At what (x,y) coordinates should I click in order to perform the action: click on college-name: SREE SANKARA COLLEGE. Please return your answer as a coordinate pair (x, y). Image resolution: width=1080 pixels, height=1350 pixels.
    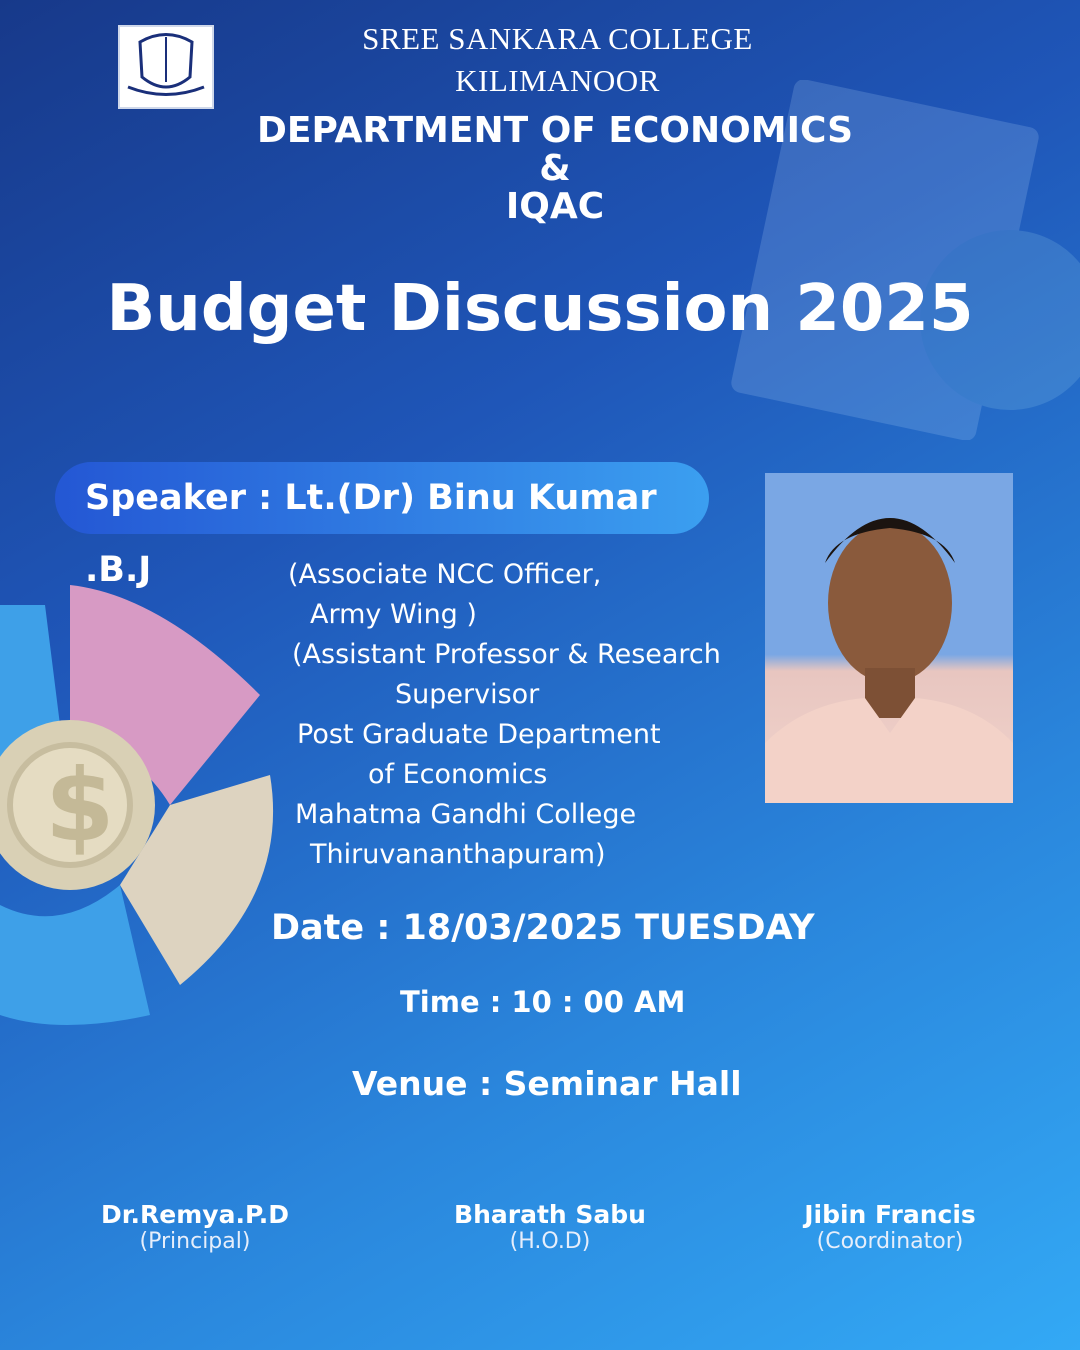
    Looking at the image, I should click on (557, 38).